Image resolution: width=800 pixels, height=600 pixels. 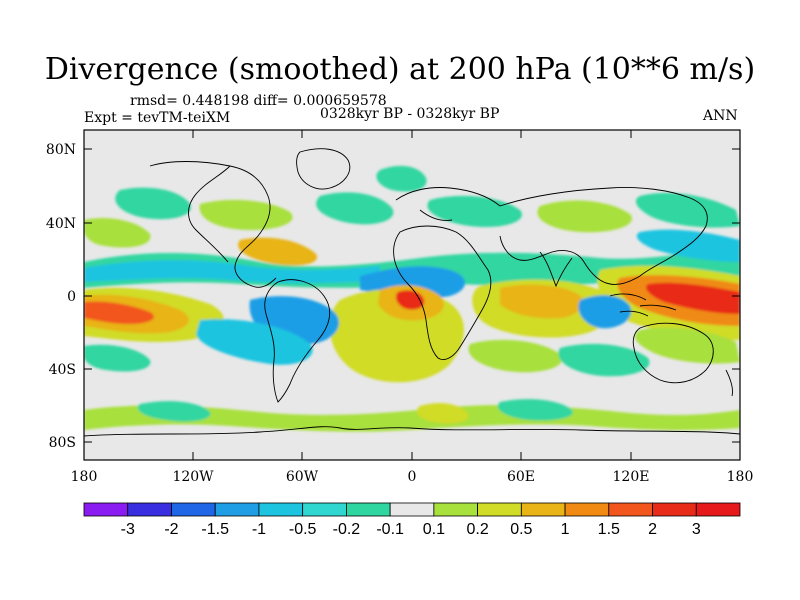 I want to click on lat-tick-labels: 80N 40N 0 40S 80S, so click(x=61, y=296).